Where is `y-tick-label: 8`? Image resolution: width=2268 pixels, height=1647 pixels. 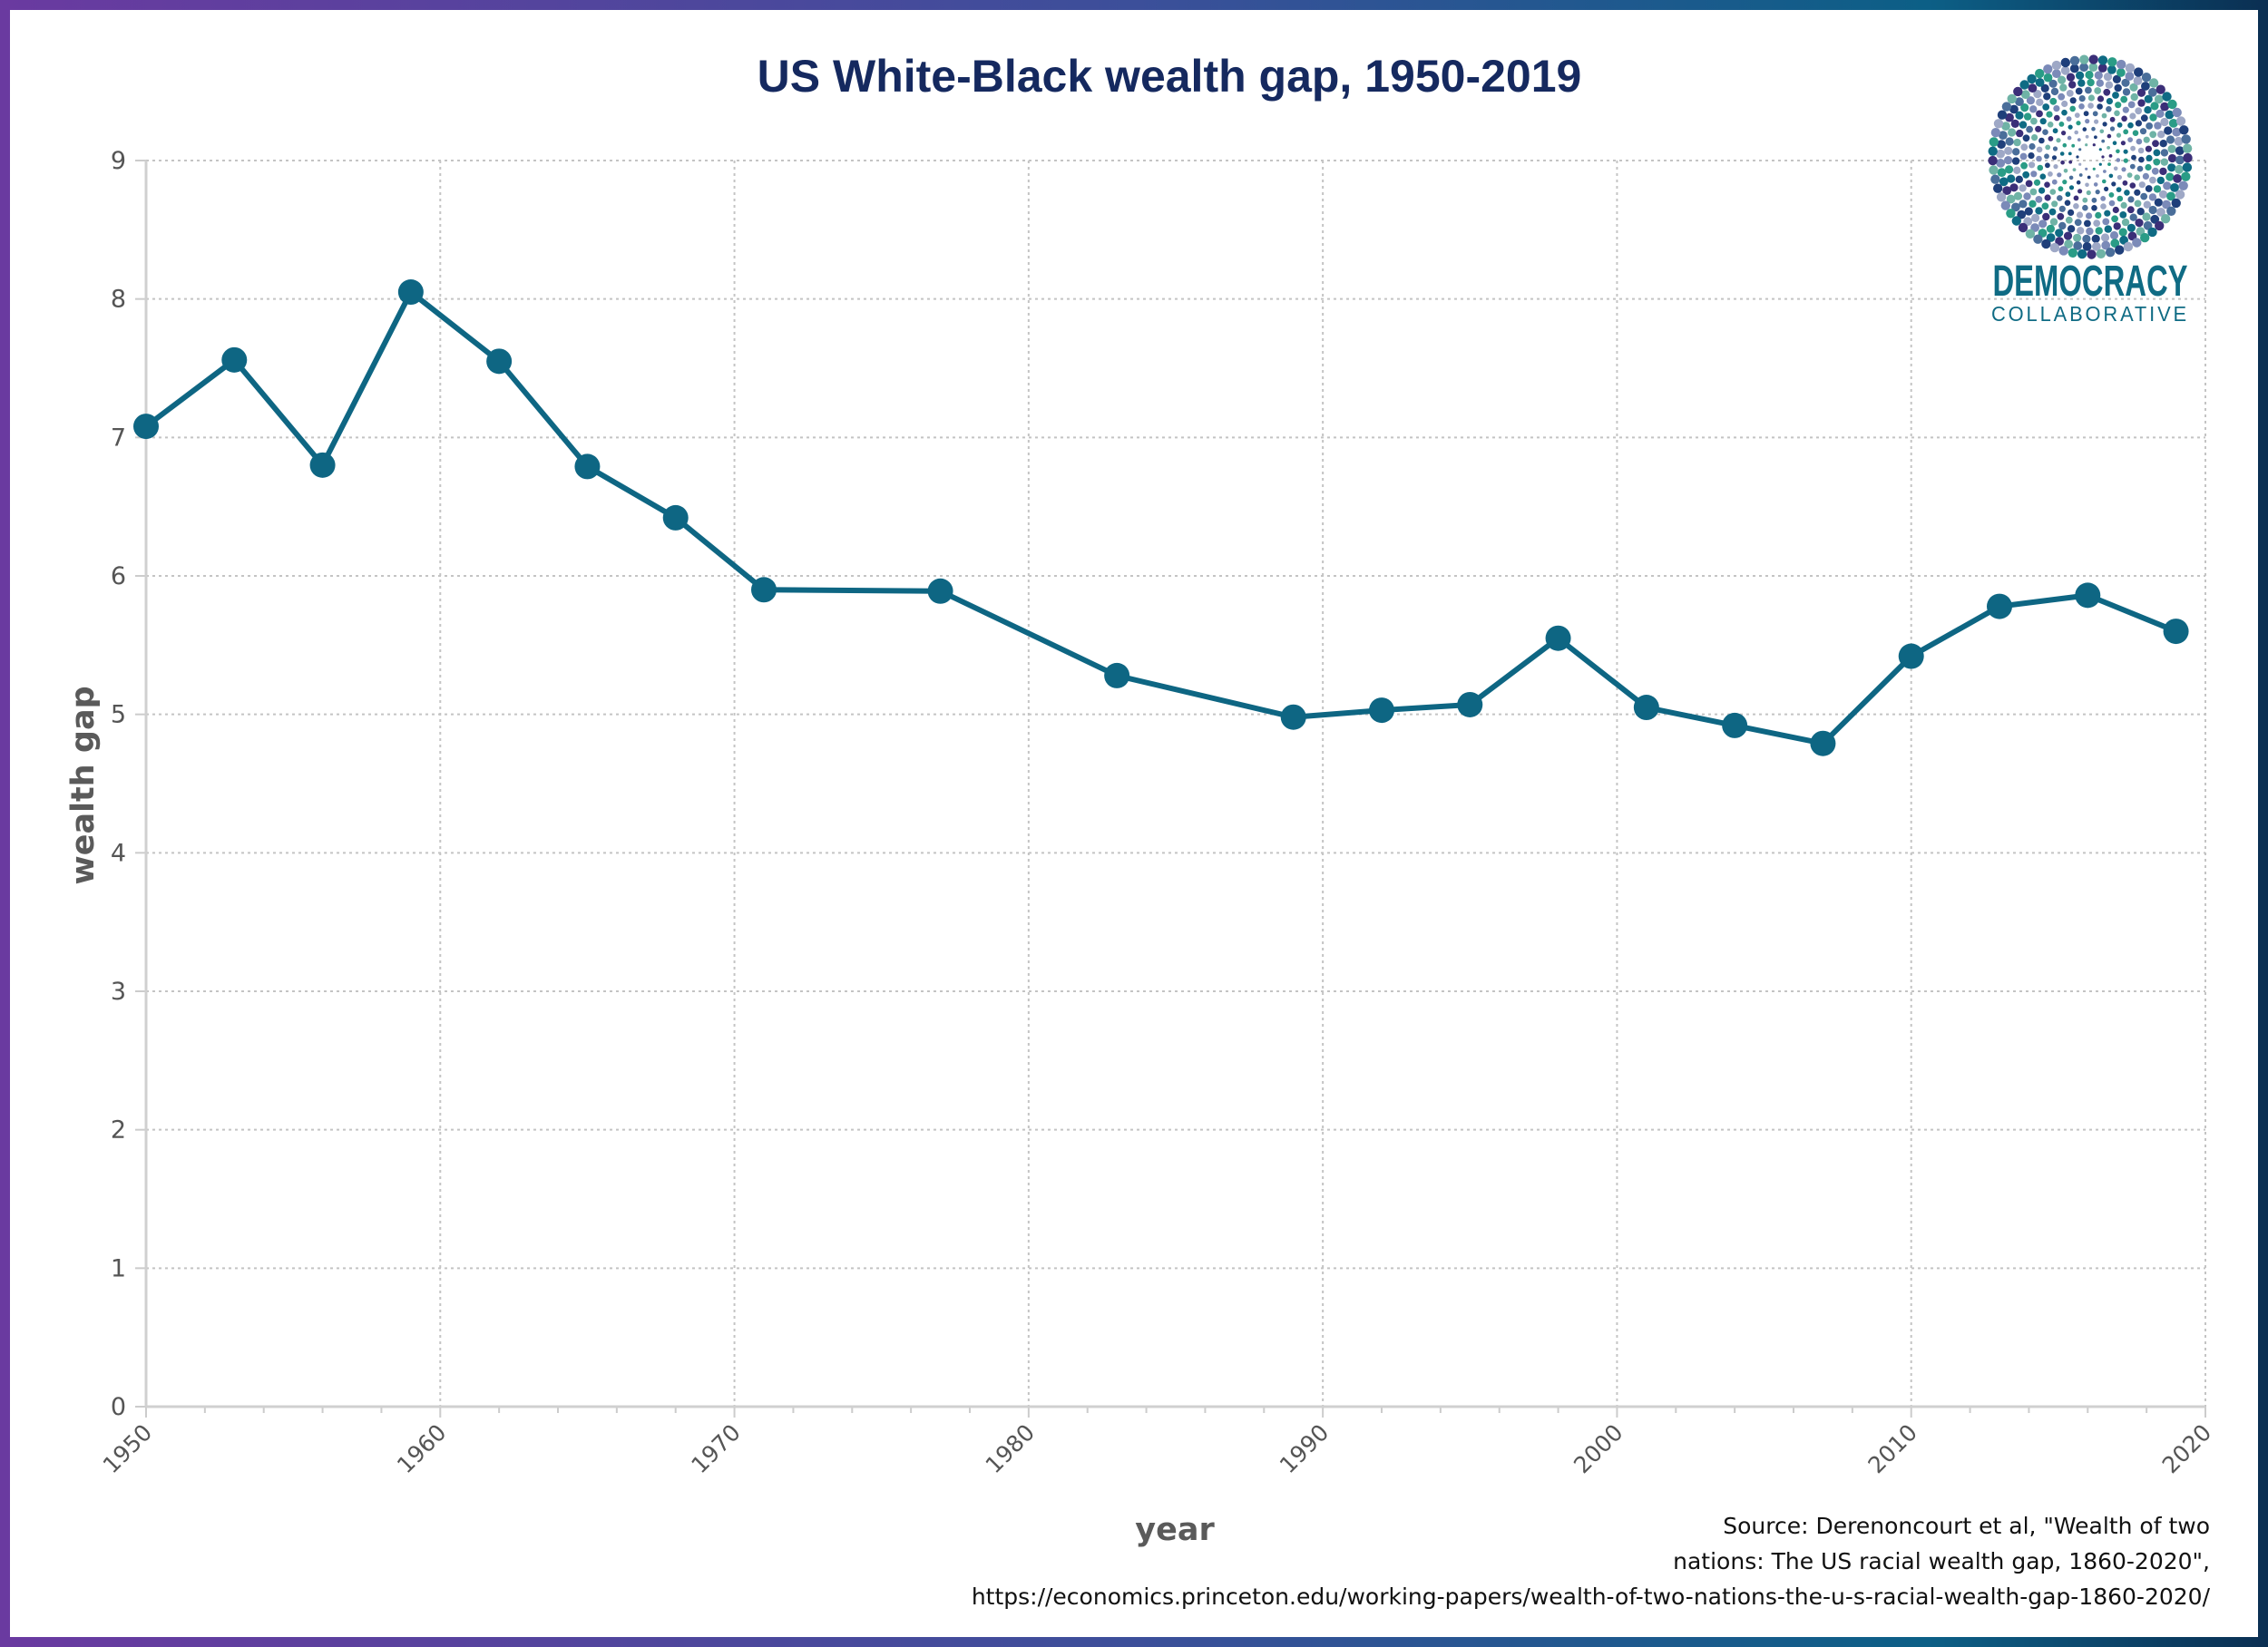 y-tick-label: 8 is located at coordinates (119, 300).